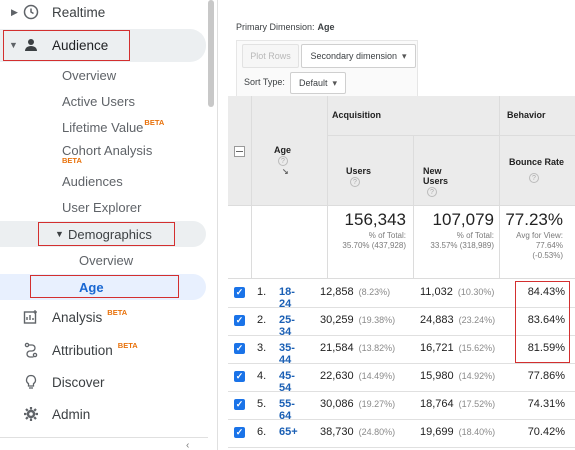 This screenshot has width=575, height=450. I want to click on new-users-count: 18,764, so click(437, 404).